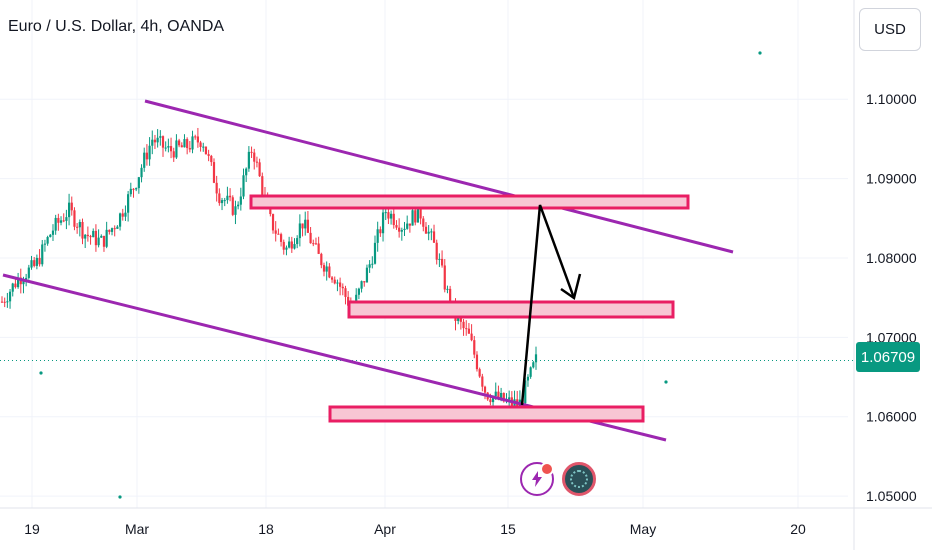 The width and height of the screenshot is (932, 550). I want to click on zone-rect, so click(469, 202).